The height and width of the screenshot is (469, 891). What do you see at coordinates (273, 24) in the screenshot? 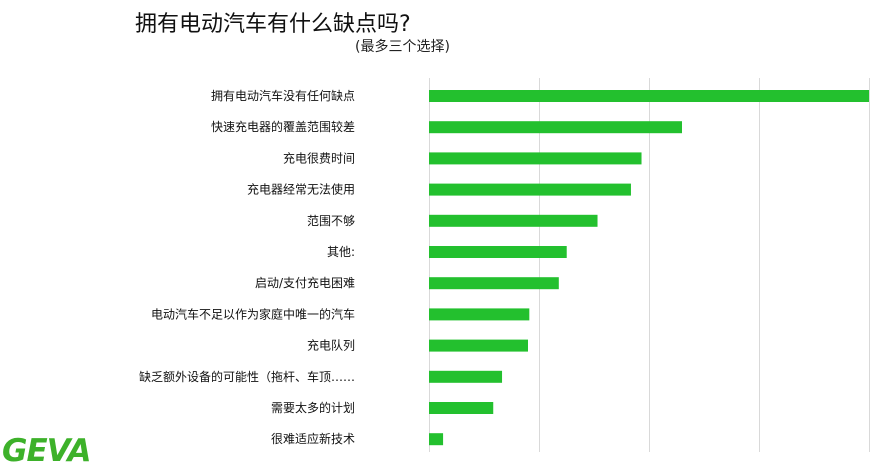
I see `chart-title: 拥有电动汽车有什么缺点吗?` at bounding box center [273, 24].